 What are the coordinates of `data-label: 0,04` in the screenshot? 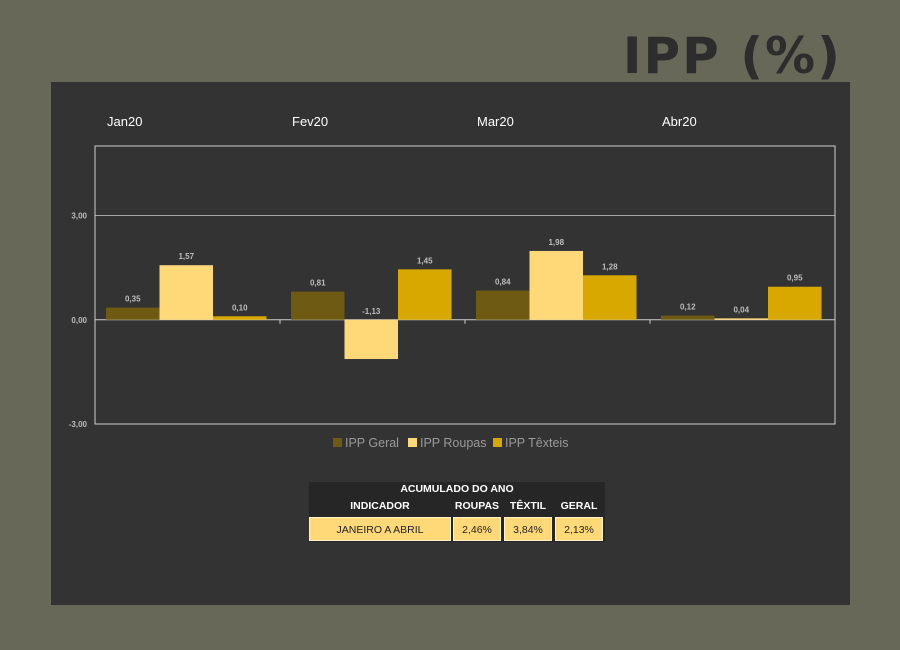 It's located at (741, 309).